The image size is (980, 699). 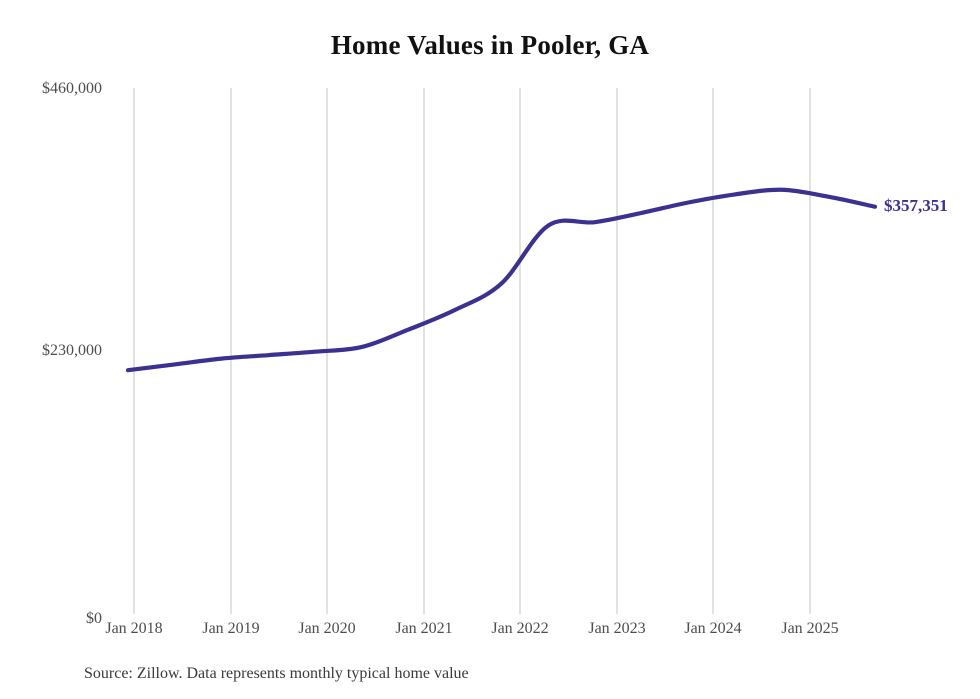 I want to click on x-tick-label-jan-2022: Jan 2022, so click(x=520, y=628).